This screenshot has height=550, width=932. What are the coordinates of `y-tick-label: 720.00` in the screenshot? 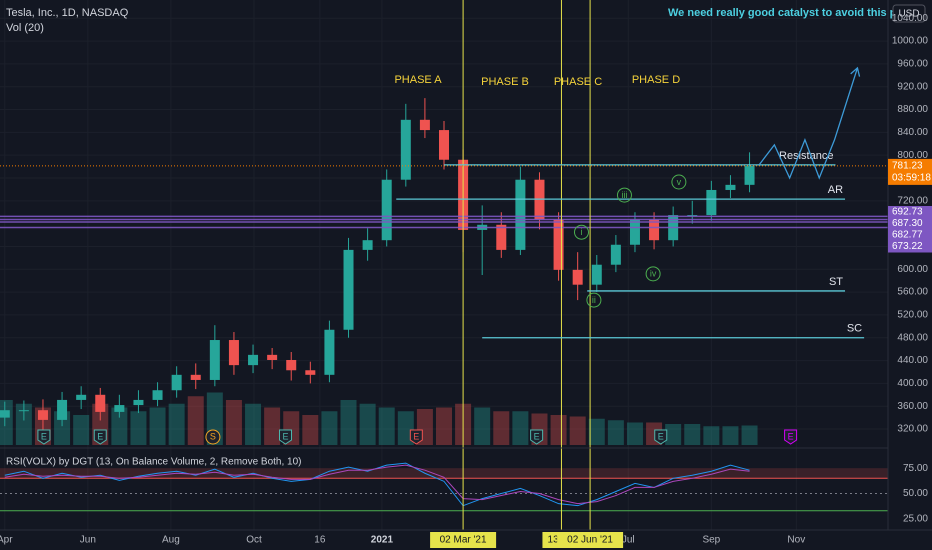 It's located at (912, 200).